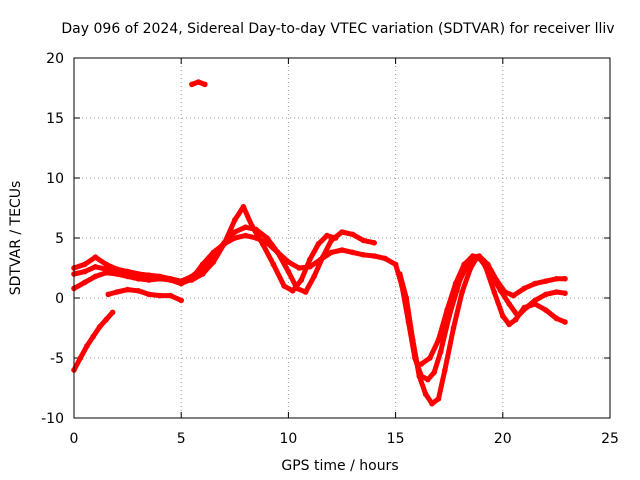 Image resolution: width=640 pixels, height=480 pixels. What do you see at coordinates (52, 239) in the screenshot?
I see `y-tick-labels: -10 -5 0 5 10 15 20` at bounding box center [52, 239].